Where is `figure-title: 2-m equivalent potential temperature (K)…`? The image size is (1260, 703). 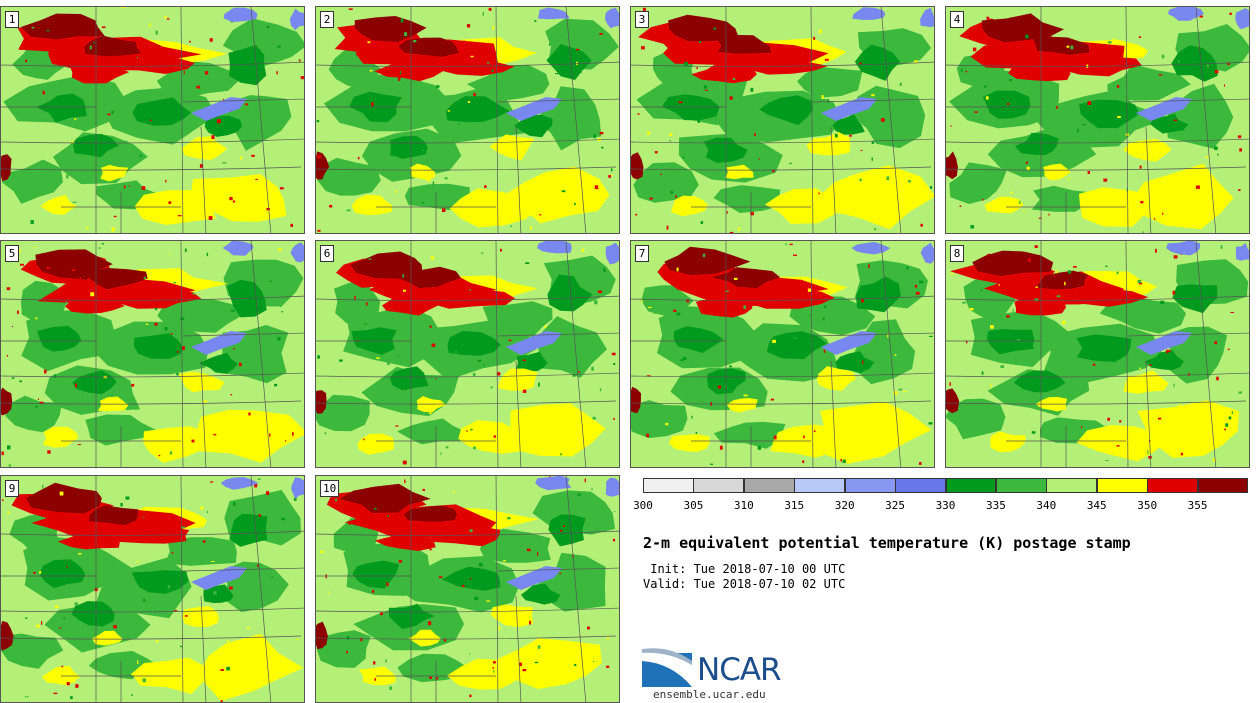
figure-title: 2-m equivalent potential temperature (K)… is located at coordinates (887, 543).